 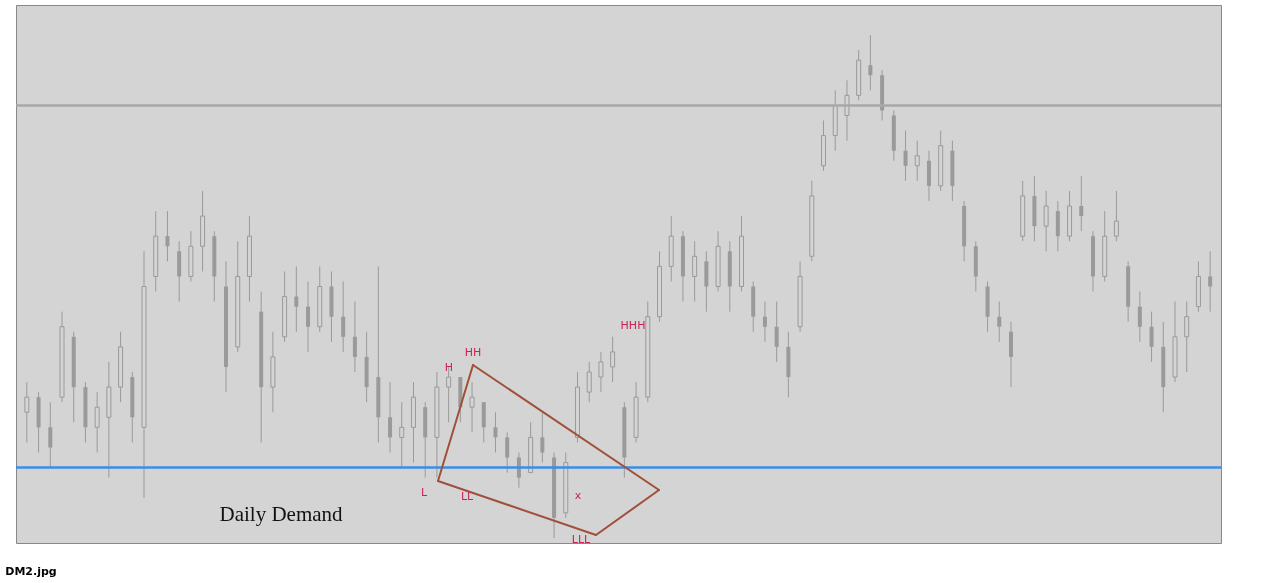 What do you see at coordinates (473, 352) in the screenshot?
I see `annotation: HH` at bounding box center [473, 352].